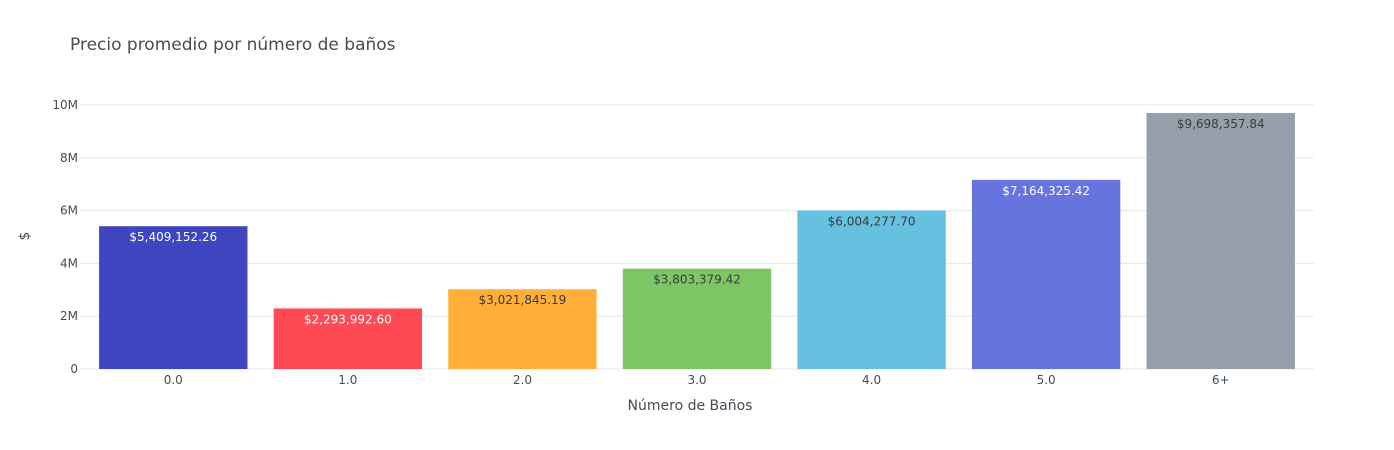 This screenshot has height=450, width=1394. I want to click on x-tick-label: 0.0, so click(173, 380).